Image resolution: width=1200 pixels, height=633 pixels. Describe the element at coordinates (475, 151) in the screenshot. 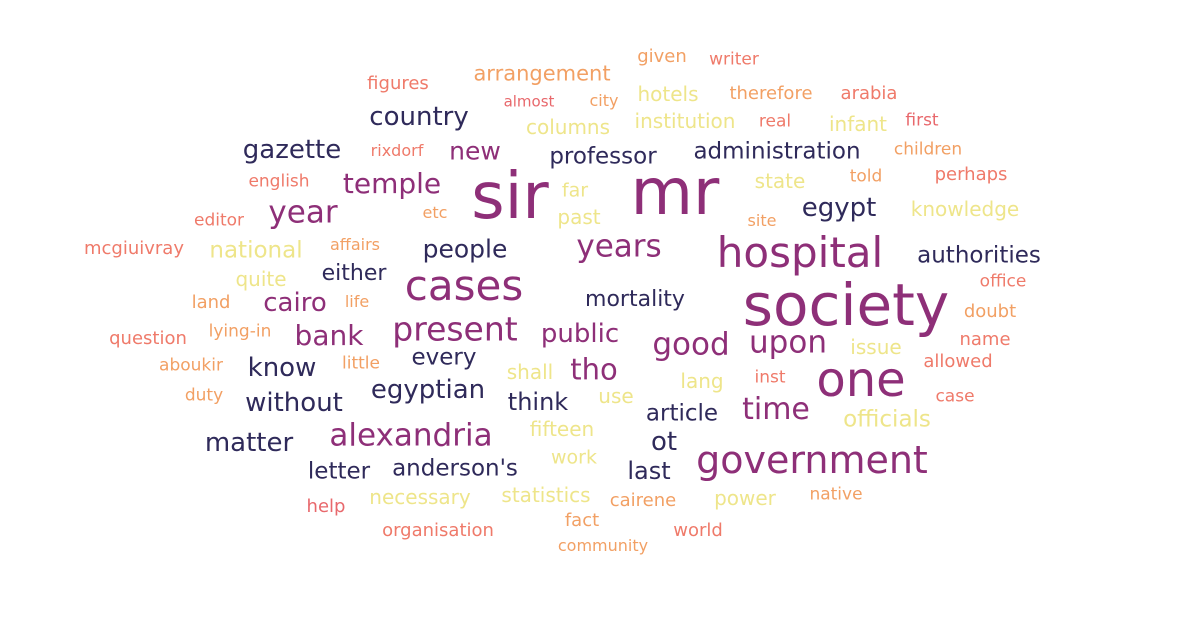

I see `word-new: new` at that location.